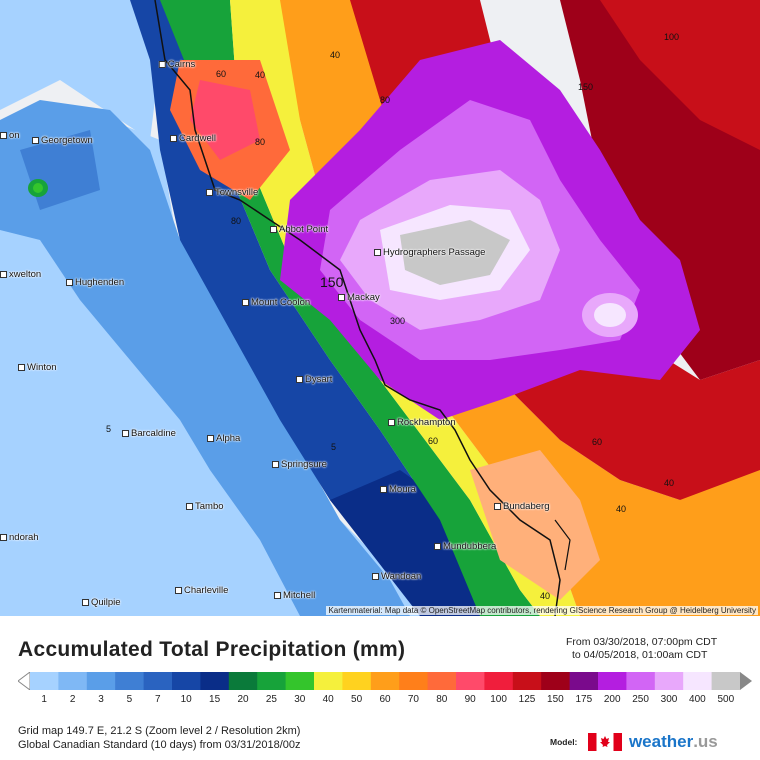 The image size is (760, 760). What do you see at coordinates (555, 699) in the screenshot?
I see `legend-label: 150` at bounding box center [555, 699].